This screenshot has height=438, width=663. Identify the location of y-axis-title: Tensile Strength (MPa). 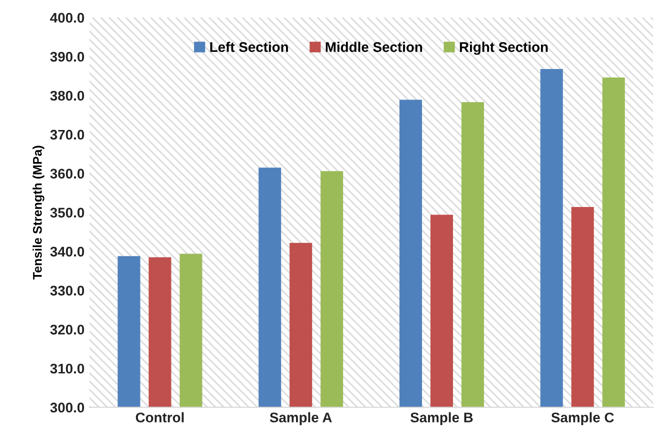
(38, 213).